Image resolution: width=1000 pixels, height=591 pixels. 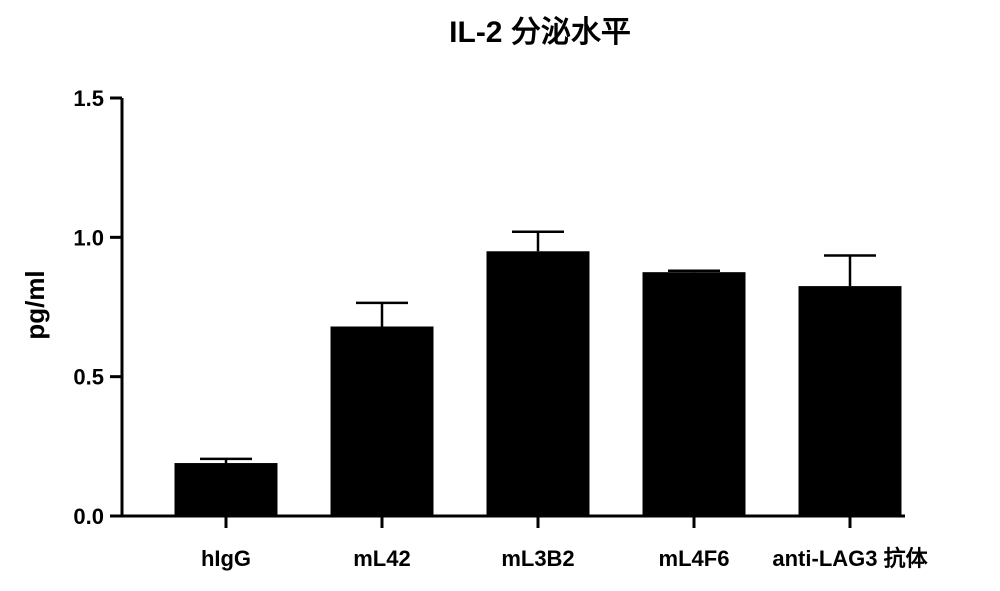 I want to click on y-axis-label: pg/ml, so click(x=35, y=304).